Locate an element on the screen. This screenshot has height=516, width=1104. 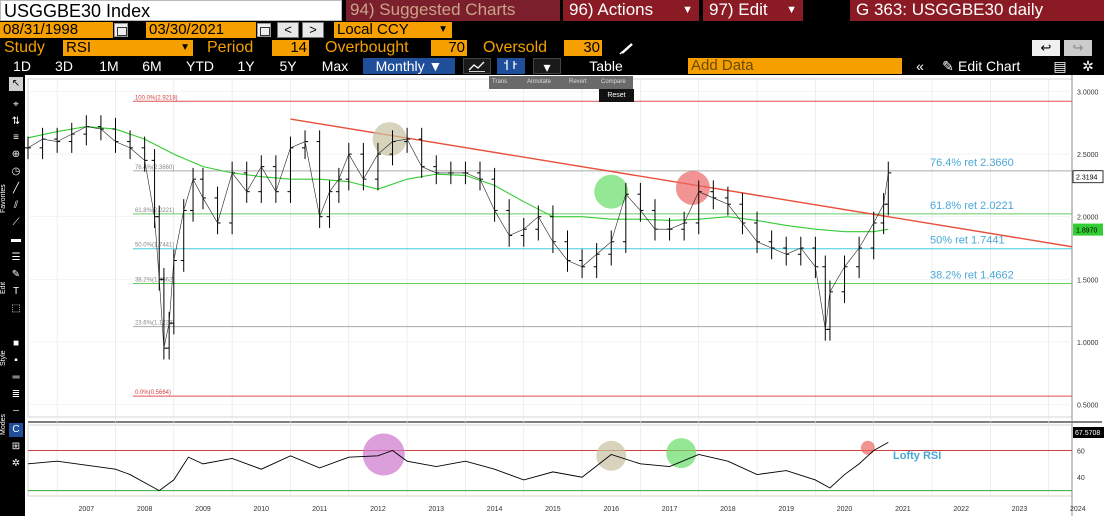
period-label: Period is located at coordinates (230, 47).